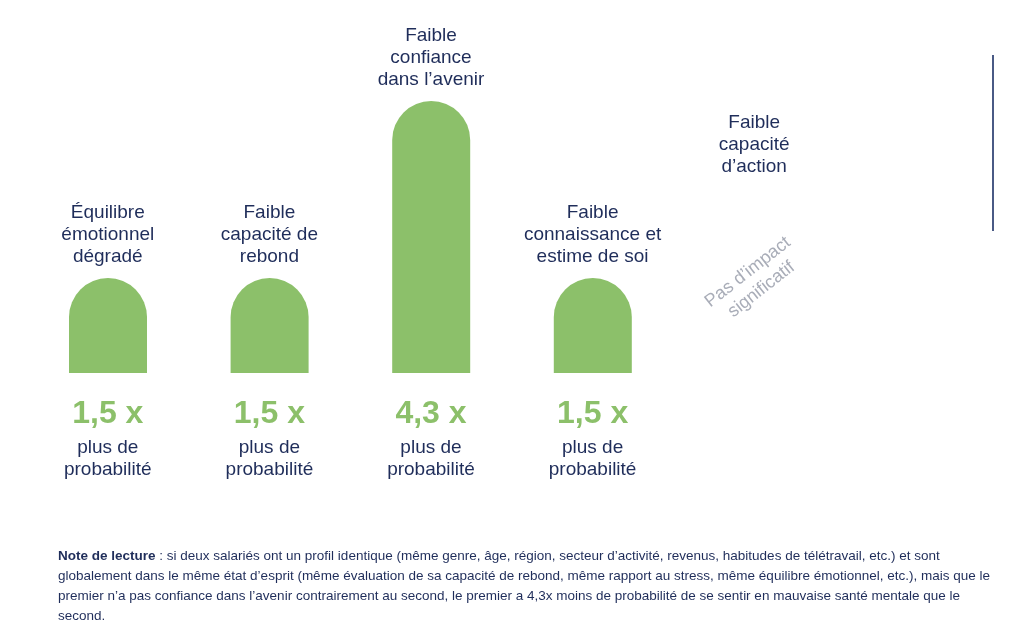 The height and width of the screenshot is (640, 1024). Describe the element at coordinates (524, 586) in the screenshot. I see `text: Note de lecture : si deux salariés ont un profil identique (même genre, âge, région, secteur d’activité, revenus, habitudes de télétravail, etc.) et sont globalement dans le même état d’esprit (même évaluation de sa capacité de rebond, même rapport au stress, même équilibre émotionnel, etc.), mais que le premier n’a pas confiance dans l’avenir contrairement au second, le premier a 4,3x moins de probabilité de se sentir en mauvaise santé mentale que le second.` at that location.